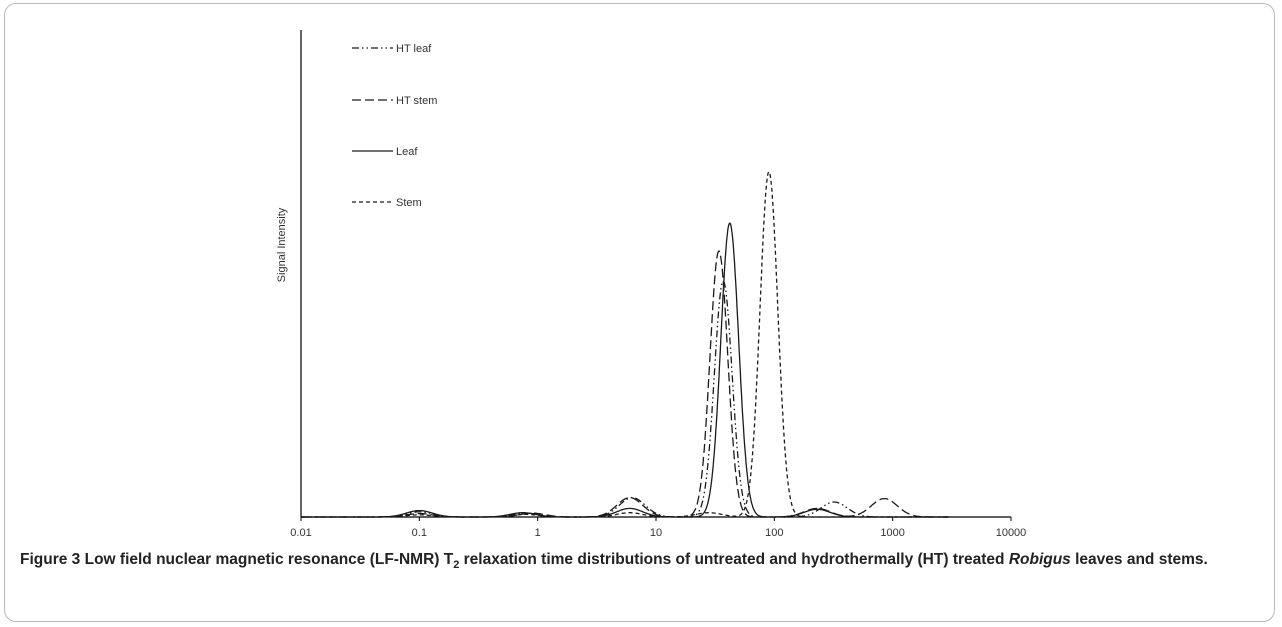 This screenshot has width=1282, height=627. Describe the element at coordinates (456, 565) in the screenshot. I see `caption-subscript: 2` at that location.